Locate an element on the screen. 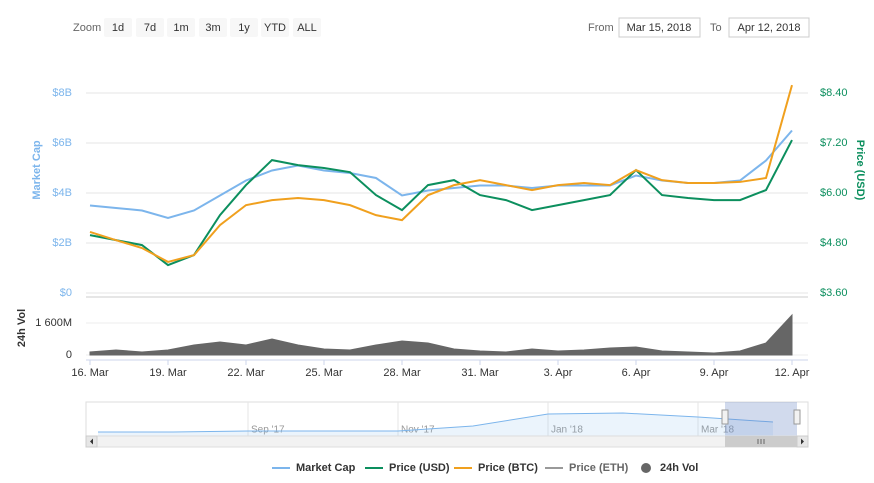  legend-item: Market Cap is located at coordinates (314, 468).